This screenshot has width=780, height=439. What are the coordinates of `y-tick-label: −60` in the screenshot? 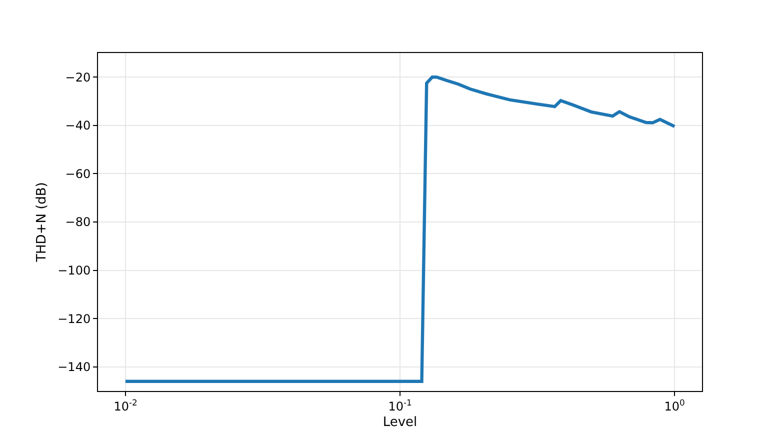 It's located at (78, 173).